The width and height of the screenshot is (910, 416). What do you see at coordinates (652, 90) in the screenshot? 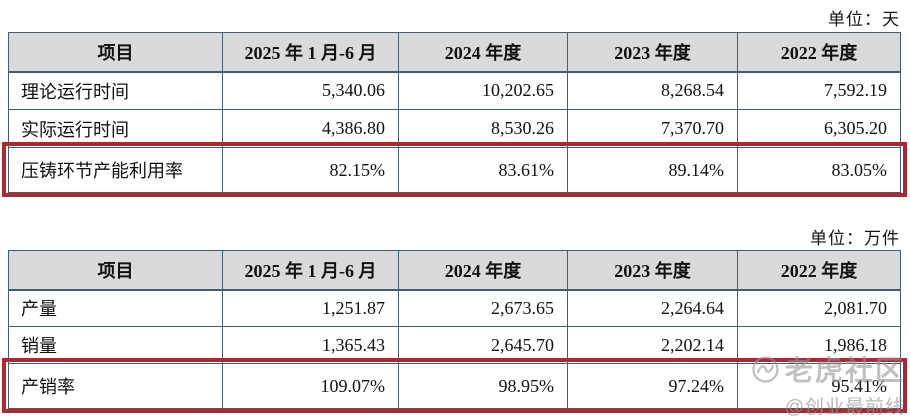
I see `value-cell: 8,268.54` at bounding box center [652, 90].